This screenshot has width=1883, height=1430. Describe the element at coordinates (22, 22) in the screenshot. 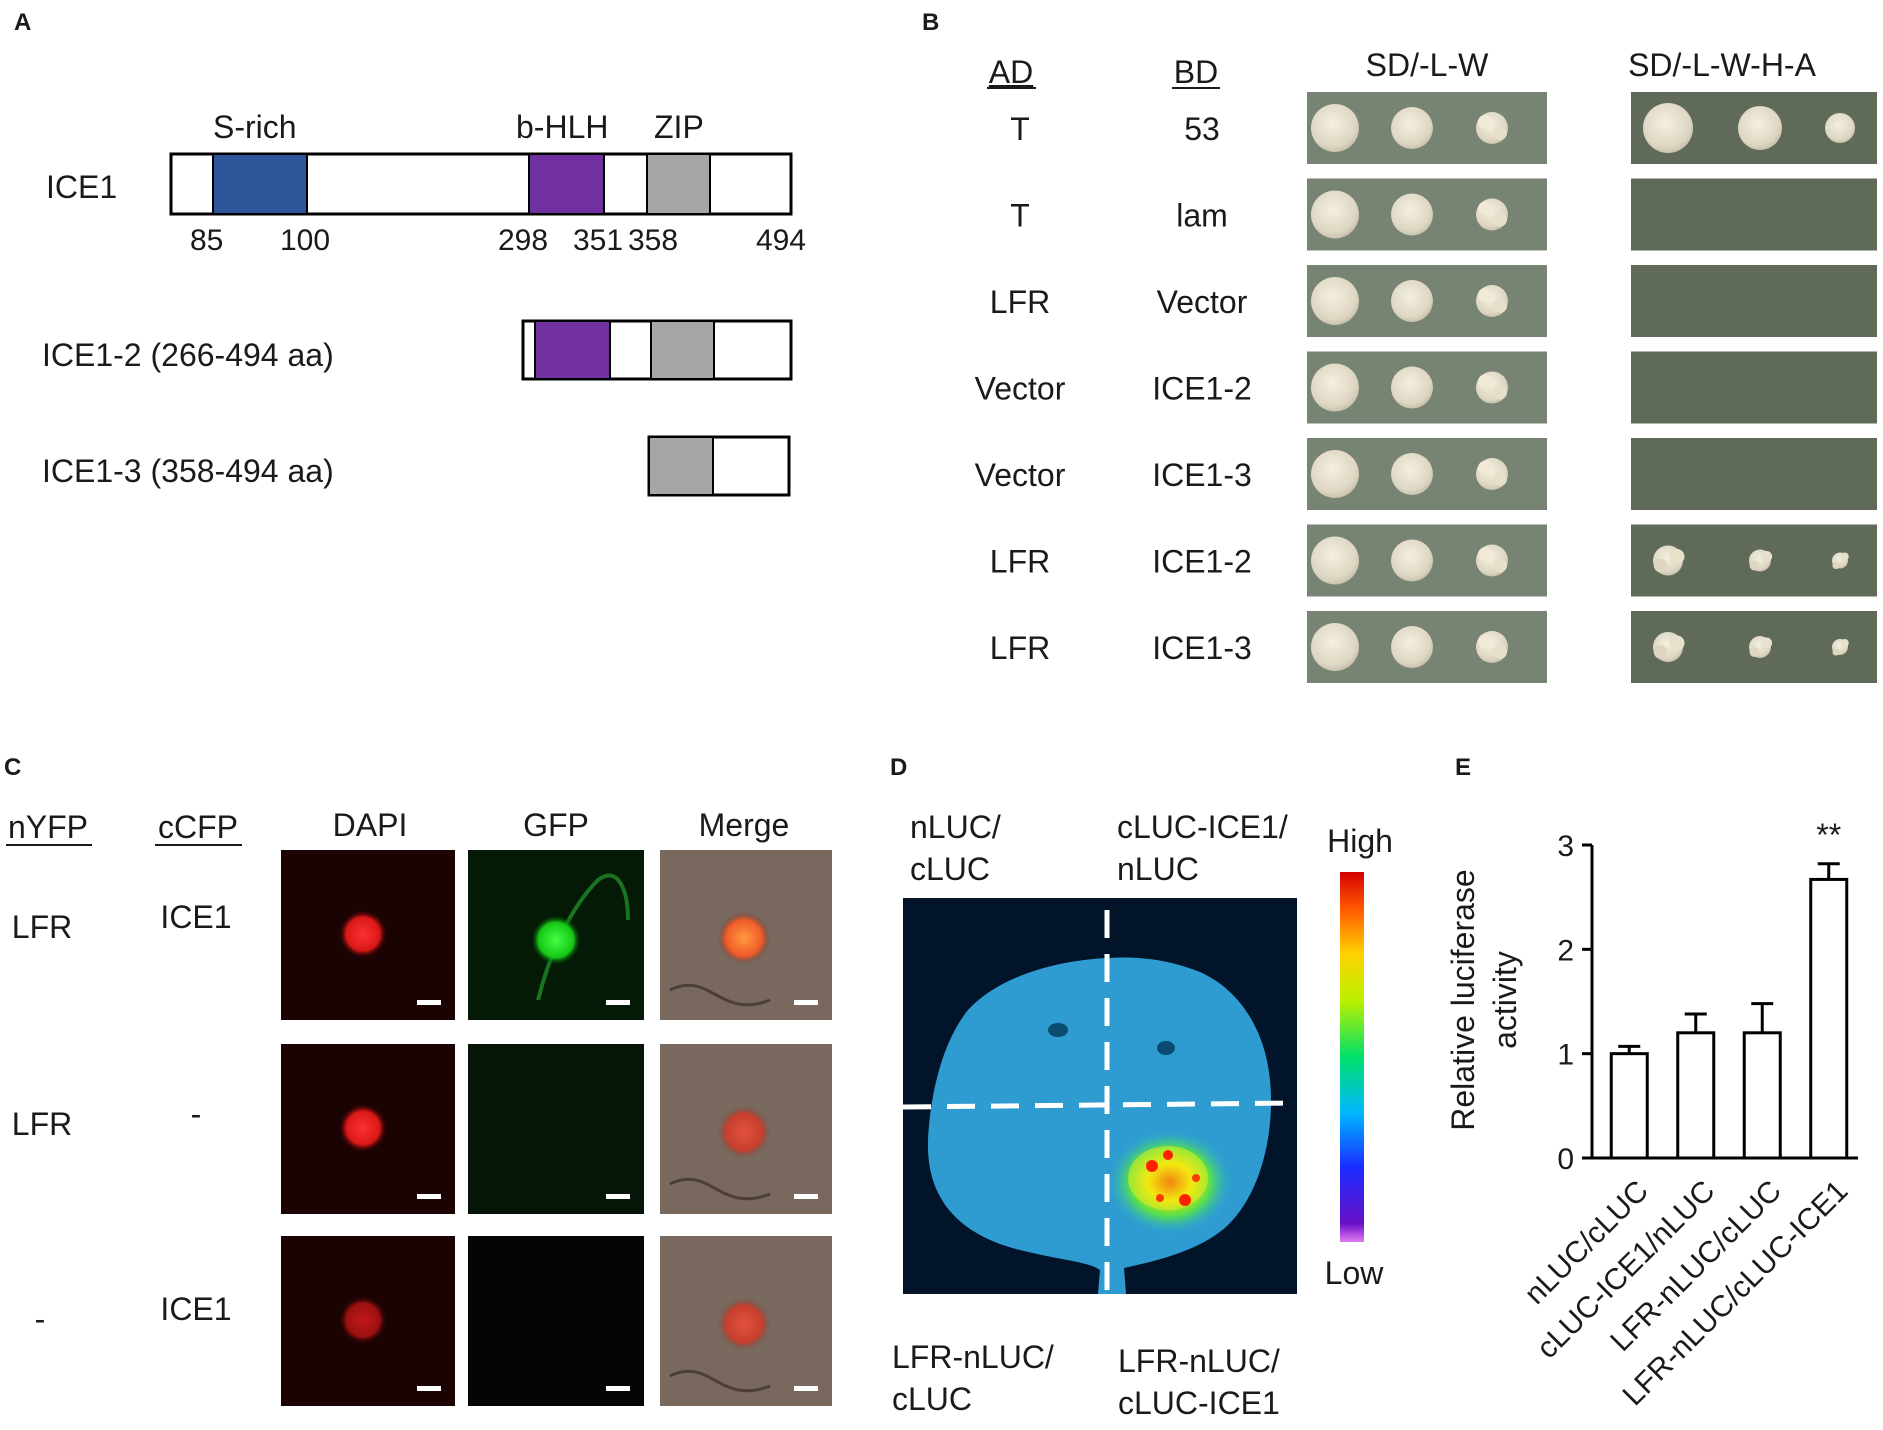

I see `panel-label-a: A` at that location.